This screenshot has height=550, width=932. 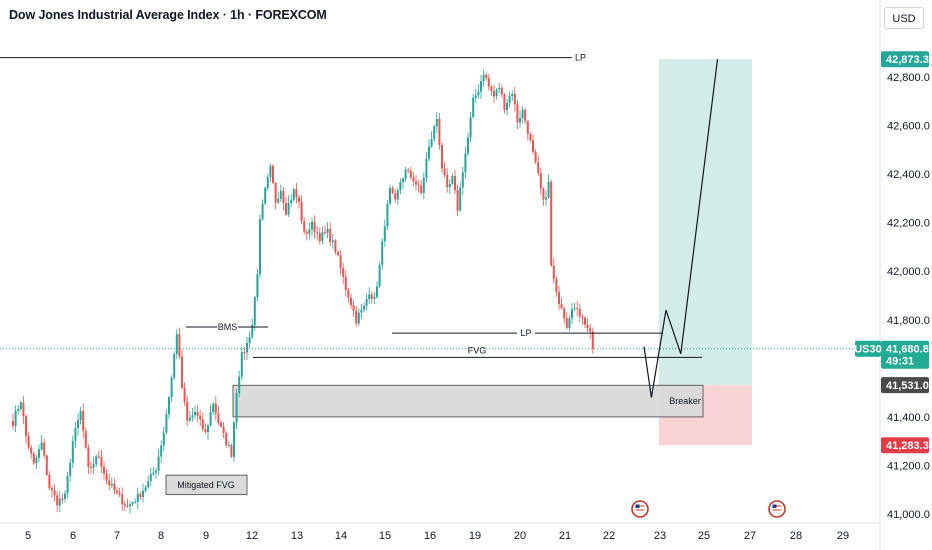 I want to click on event-flag-icon, so click(x=777, y=509).